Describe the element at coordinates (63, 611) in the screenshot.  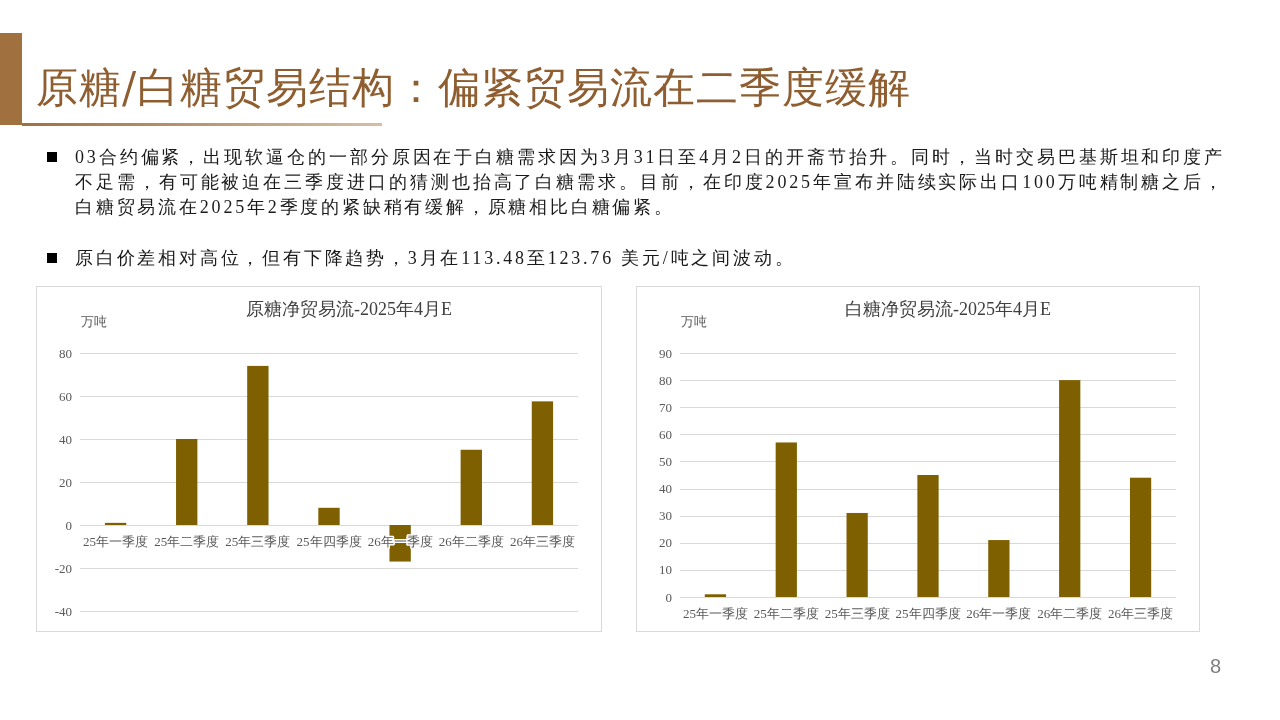
I see `y-tick-label: -40` at that location.